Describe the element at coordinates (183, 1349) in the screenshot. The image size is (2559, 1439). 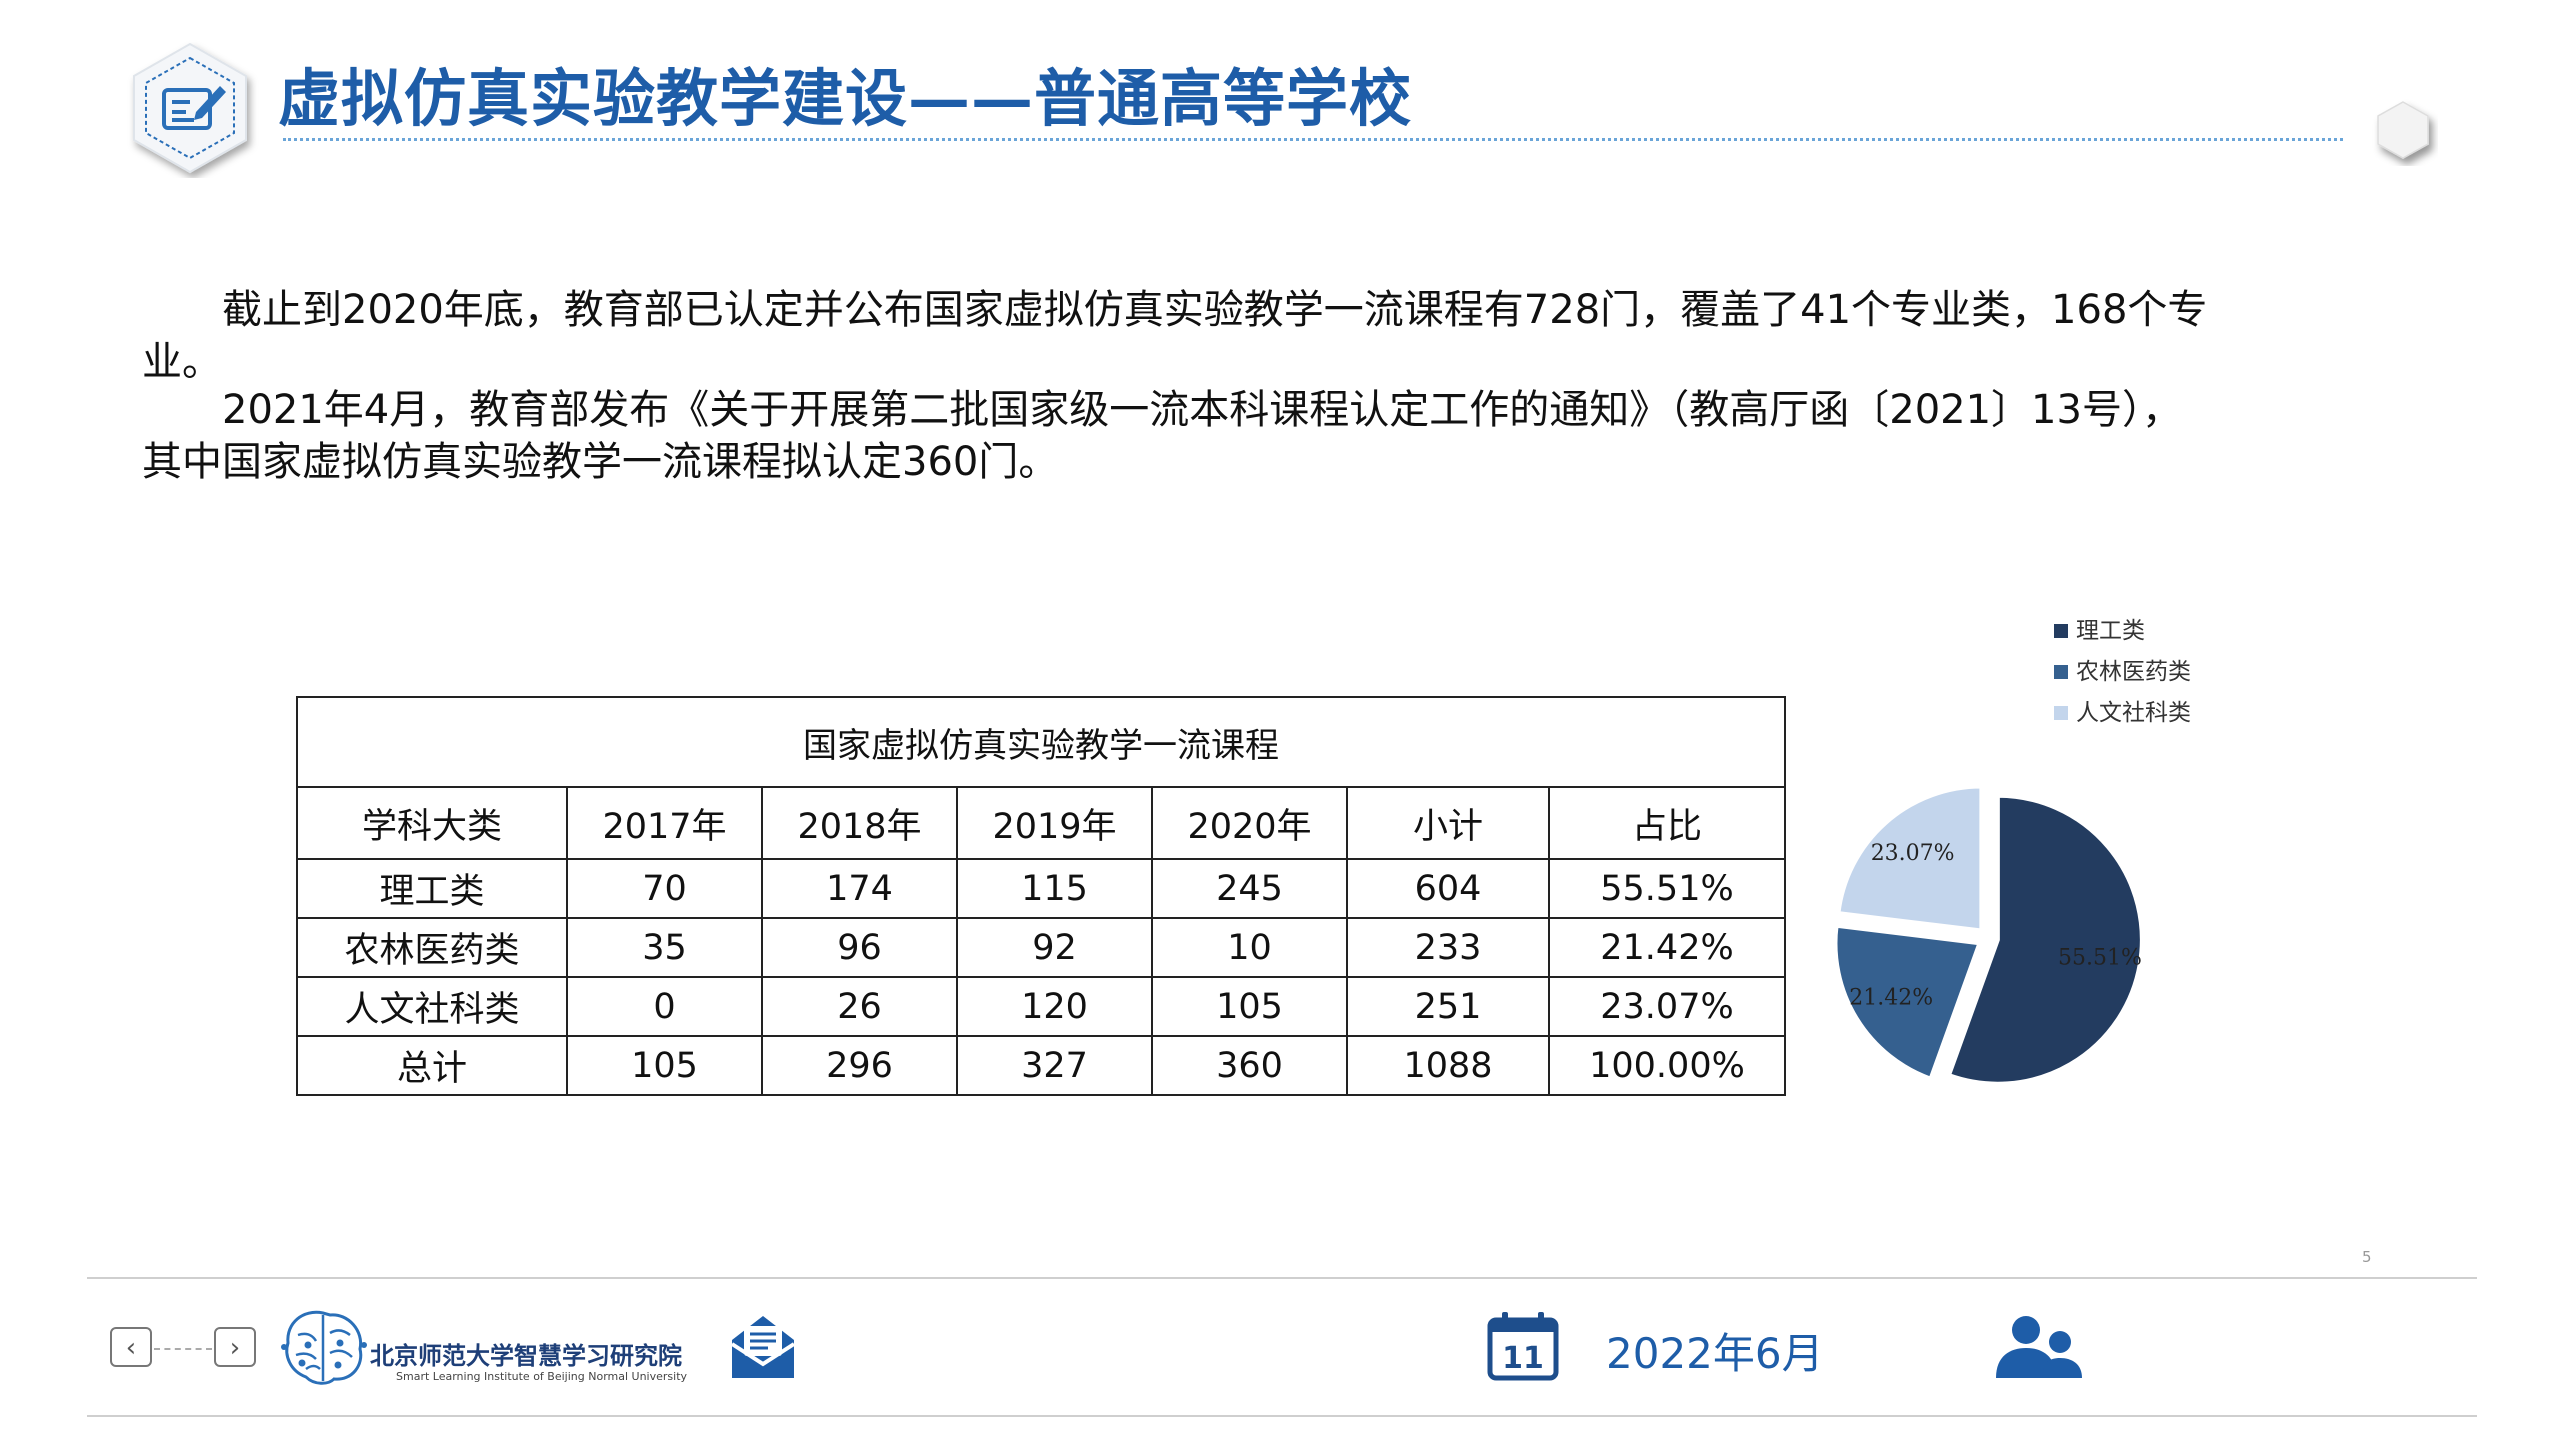
I see `nav-connector` at that location.